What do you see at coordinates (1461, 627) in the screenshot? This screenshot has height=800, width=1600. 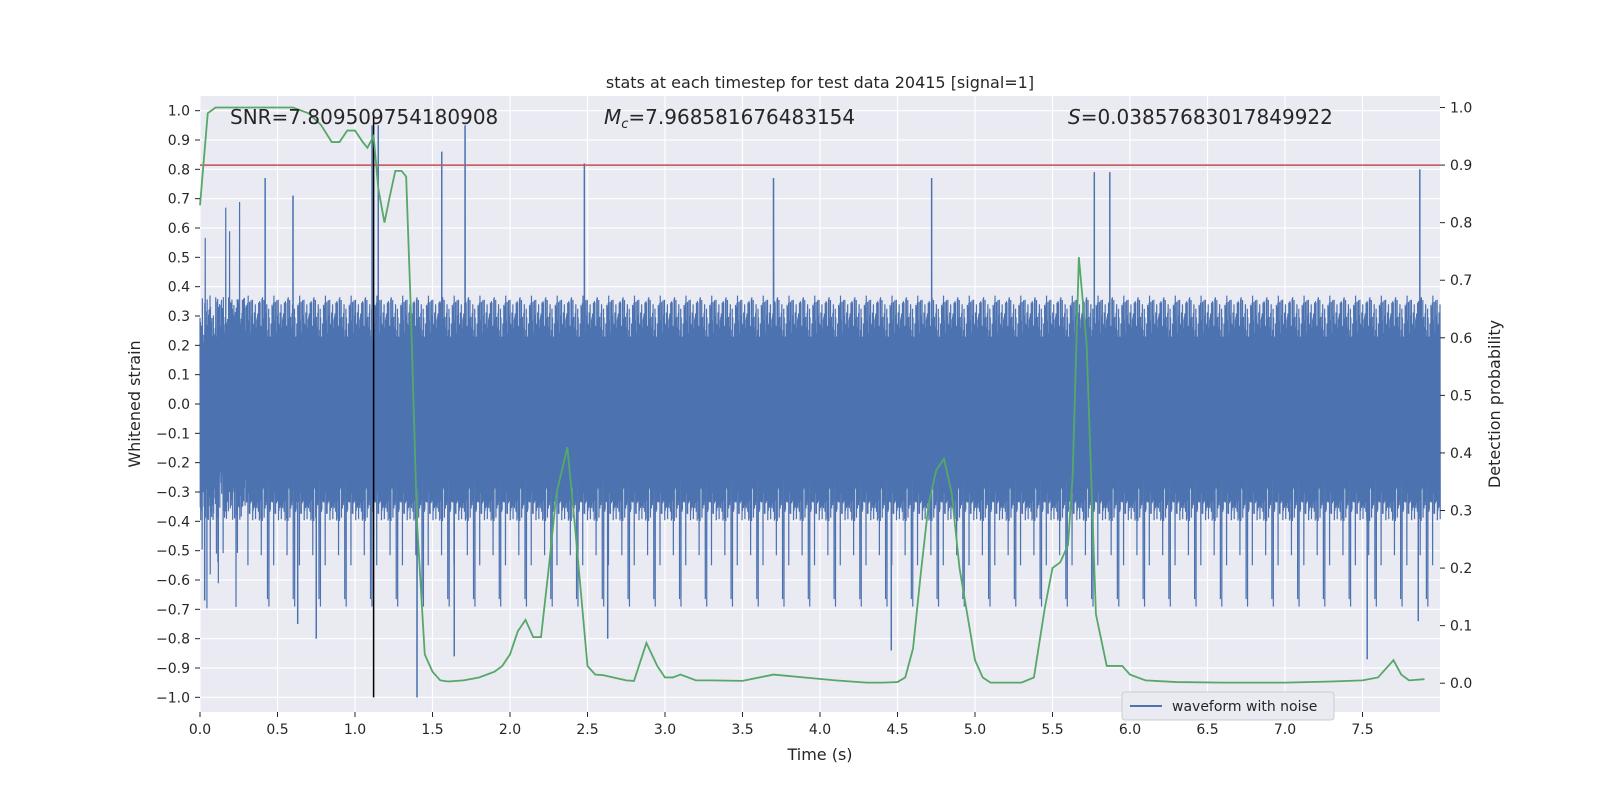 I see `y-right-tick-label: 0.1` at bounding box center [1461, 627].